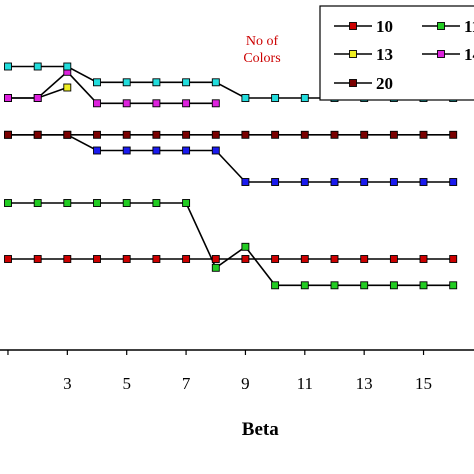 This screenshot has width=474, height=474. Describe the element at coordinates (245, 383) in the screenshot. I see `x-tick-label: 9` at that location.